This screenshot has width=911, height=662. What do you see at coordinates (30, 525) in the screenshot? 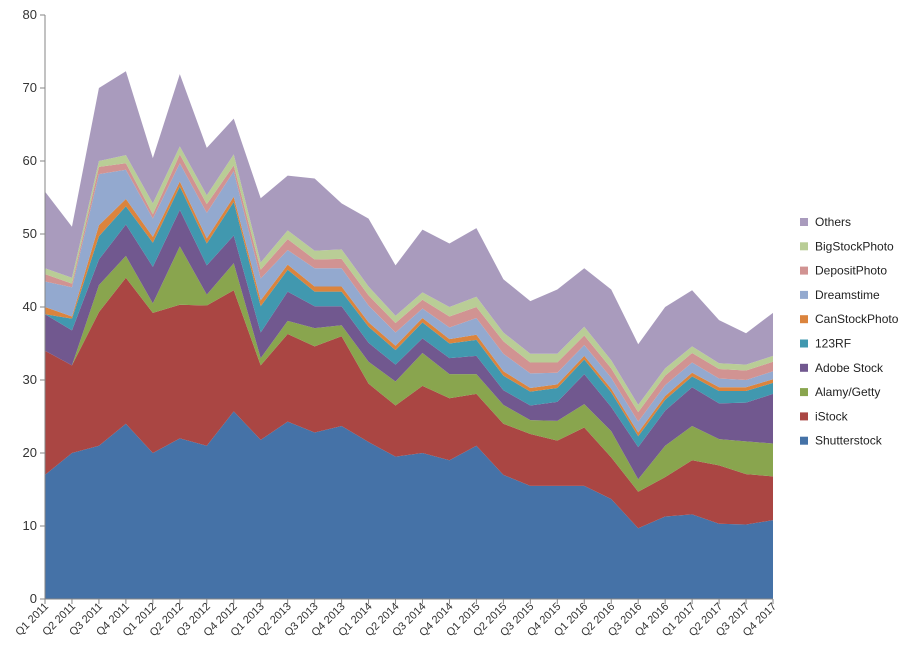
I see `y-tick-label: 10` at bounding box center [30, 525].